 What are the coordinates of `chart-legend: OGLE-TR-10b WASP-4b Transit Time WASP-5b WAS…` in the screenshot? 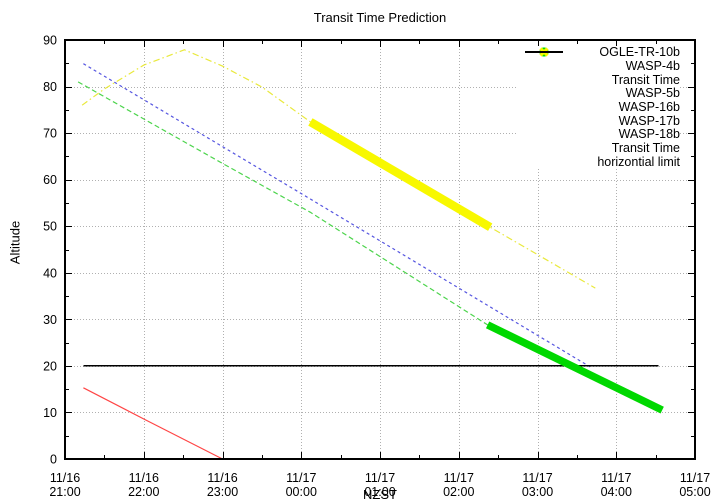 It's located at (598, 107).